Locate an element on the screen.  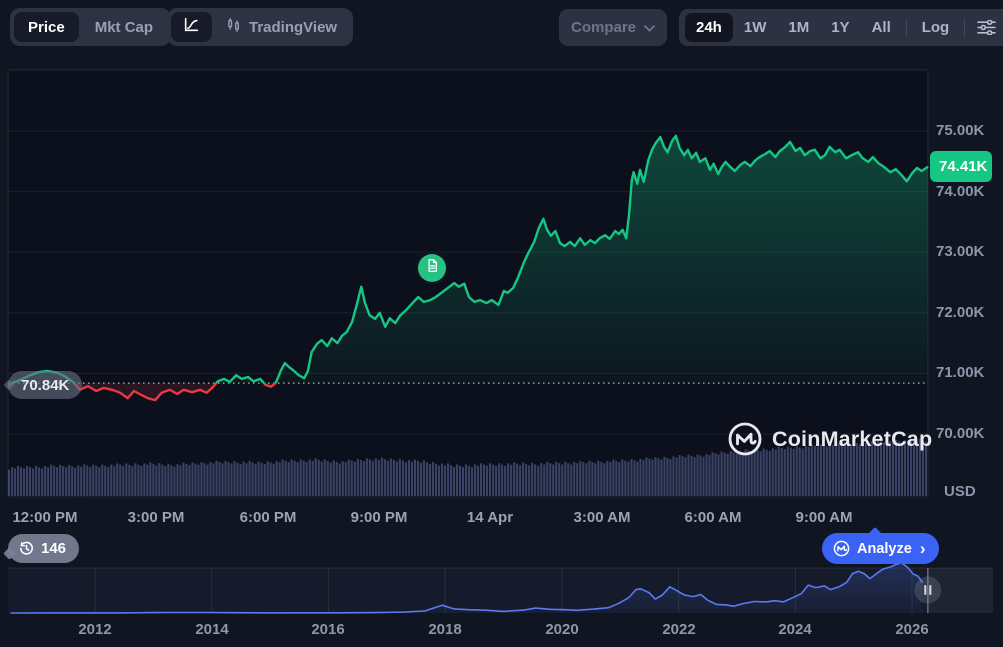
range-24h: 24h is located at coordinates (709, 27).